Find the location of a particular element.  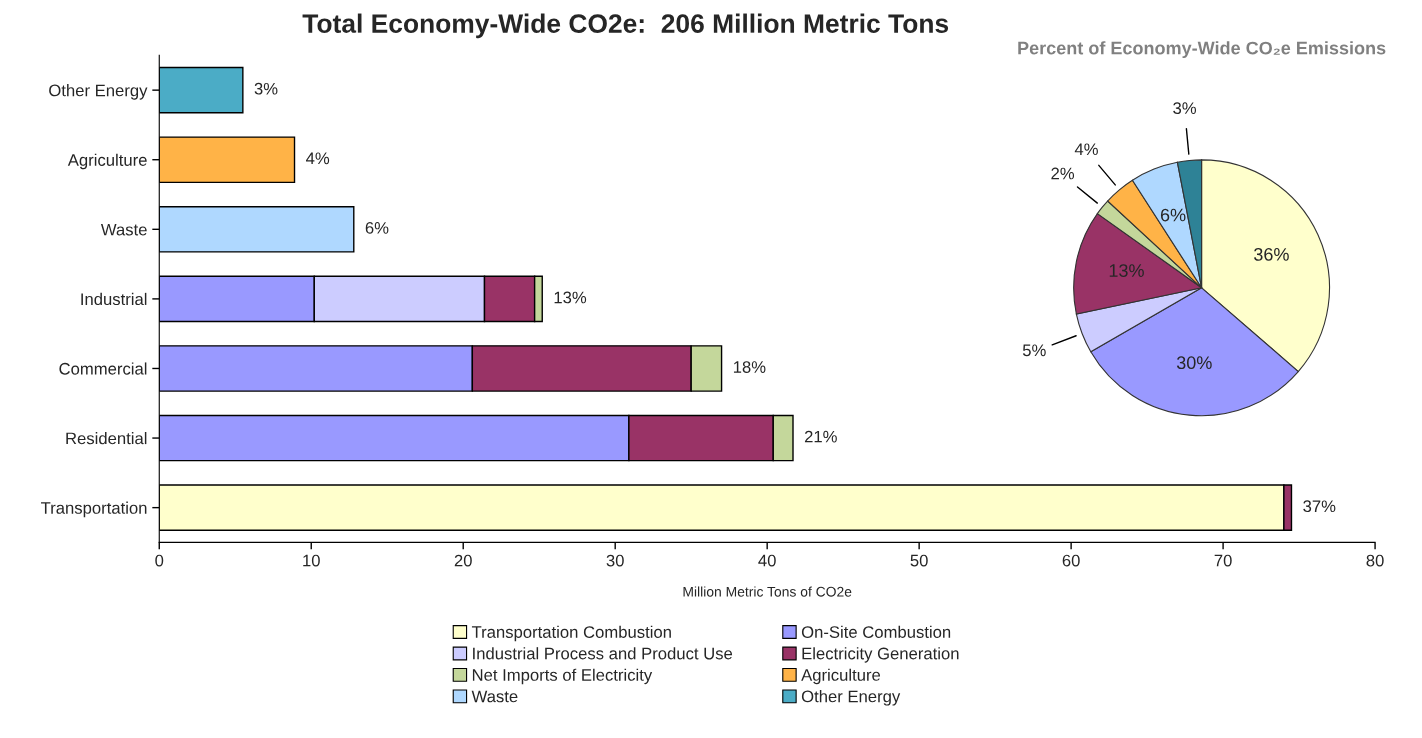

y-tick-label: Residential is located at coordinates (106, 438).